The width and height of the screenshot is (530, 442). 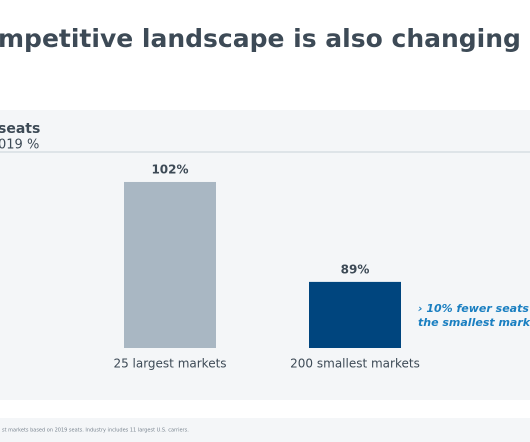 What do you see at coordinates (169, 169) in the screenshot?
I see `value-label: 102%` at bounding box center [169, 169].